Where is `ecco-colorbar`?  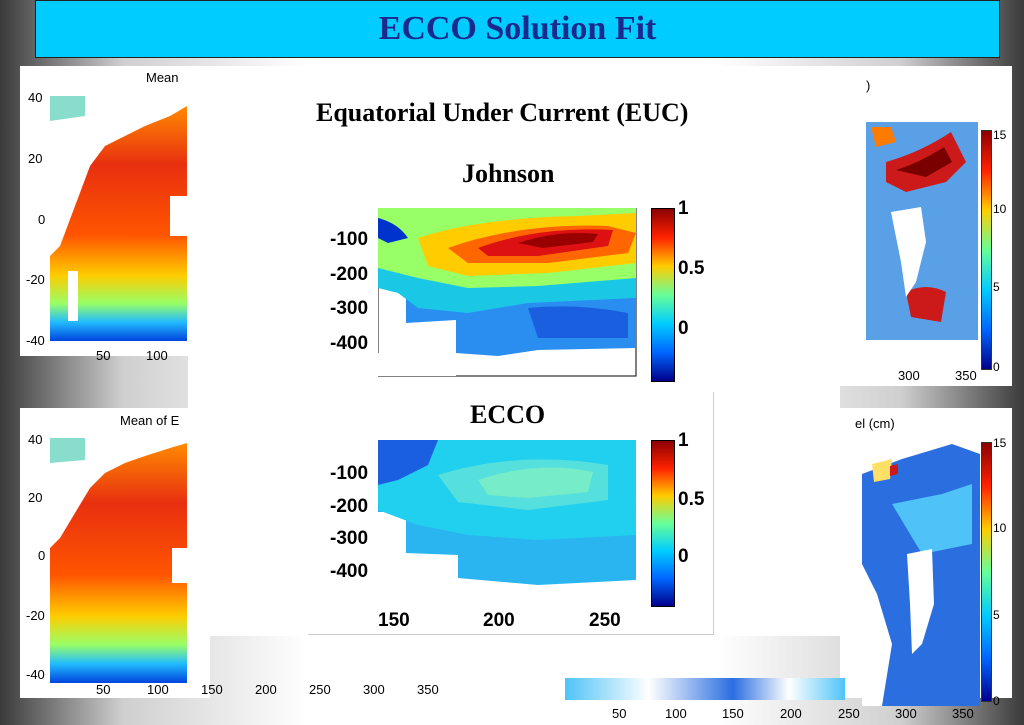
ecco-colorbar is located at coordinates (663, 523).